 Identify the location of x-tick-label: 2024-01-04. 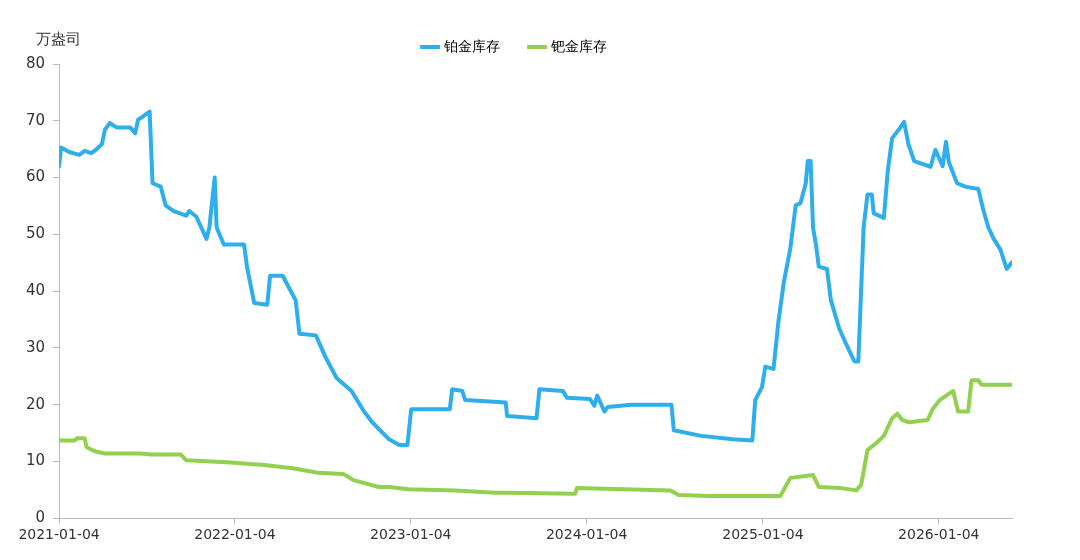
(586, 534).